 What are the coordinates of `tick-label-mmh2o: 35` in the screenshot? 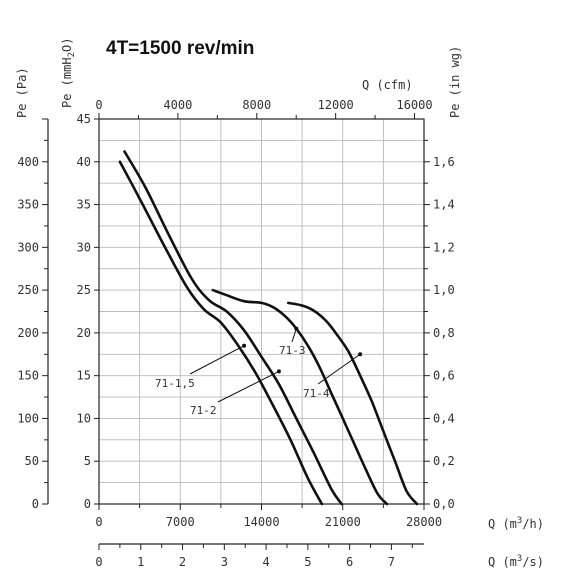 It's located at (84, 205).